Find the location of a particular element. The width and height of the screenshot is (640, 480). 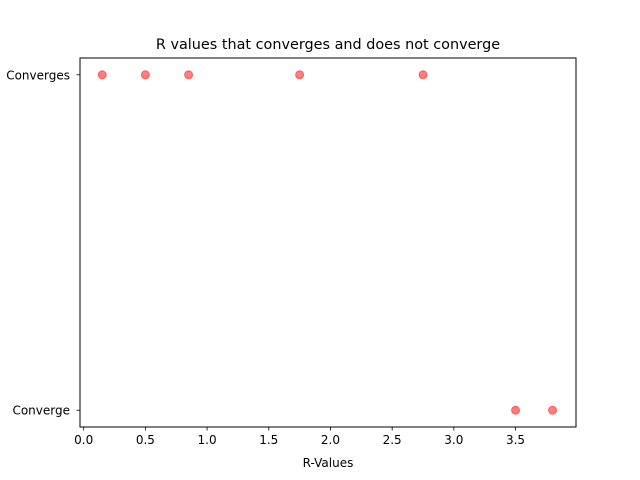

y-tick-label: Converges is located at coordinates (38, 75).